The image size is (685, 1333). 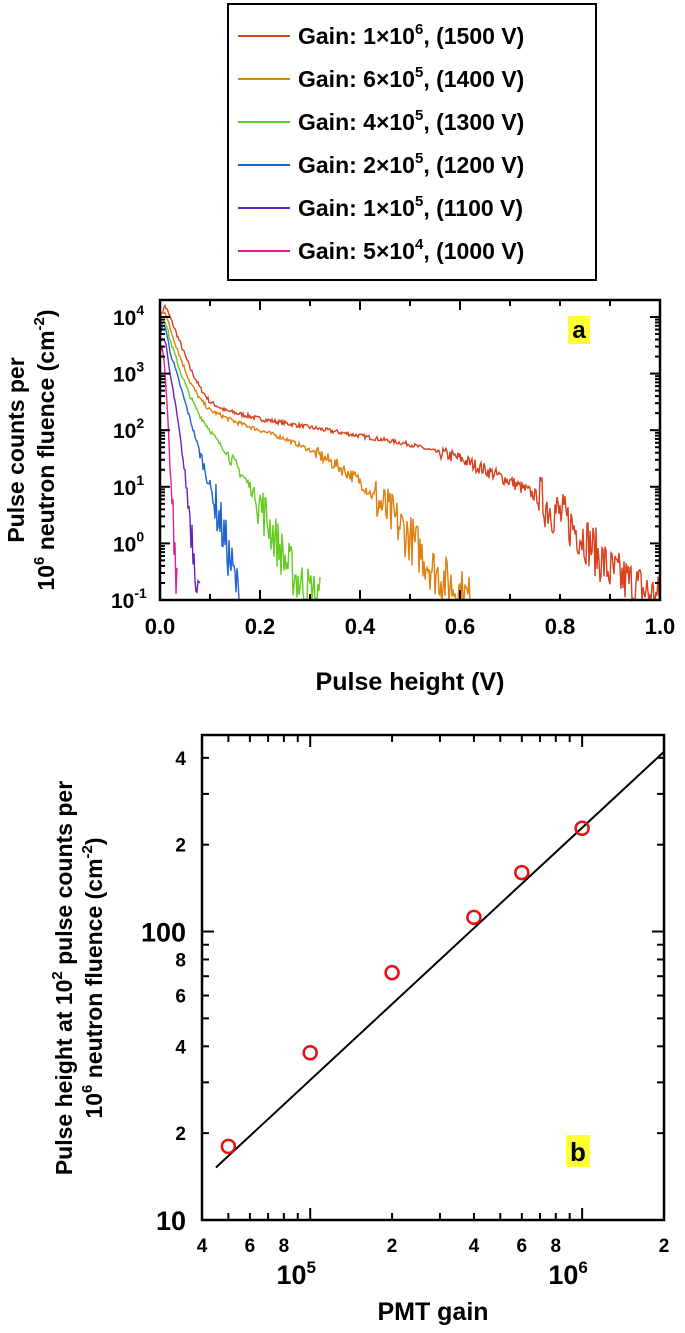 I want to click on legend-label-post: , (1000 V), so click(x=473, y=251).